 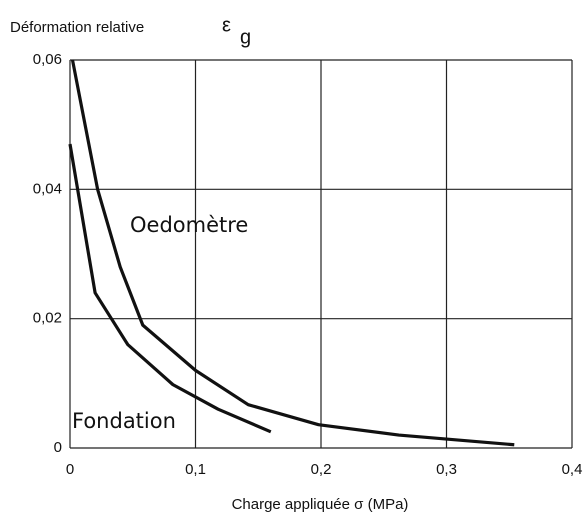 What do you see at coordinates (124, 421) in the screenshot?
I see `series-label: Fondation` at bounding box center [124, 421].